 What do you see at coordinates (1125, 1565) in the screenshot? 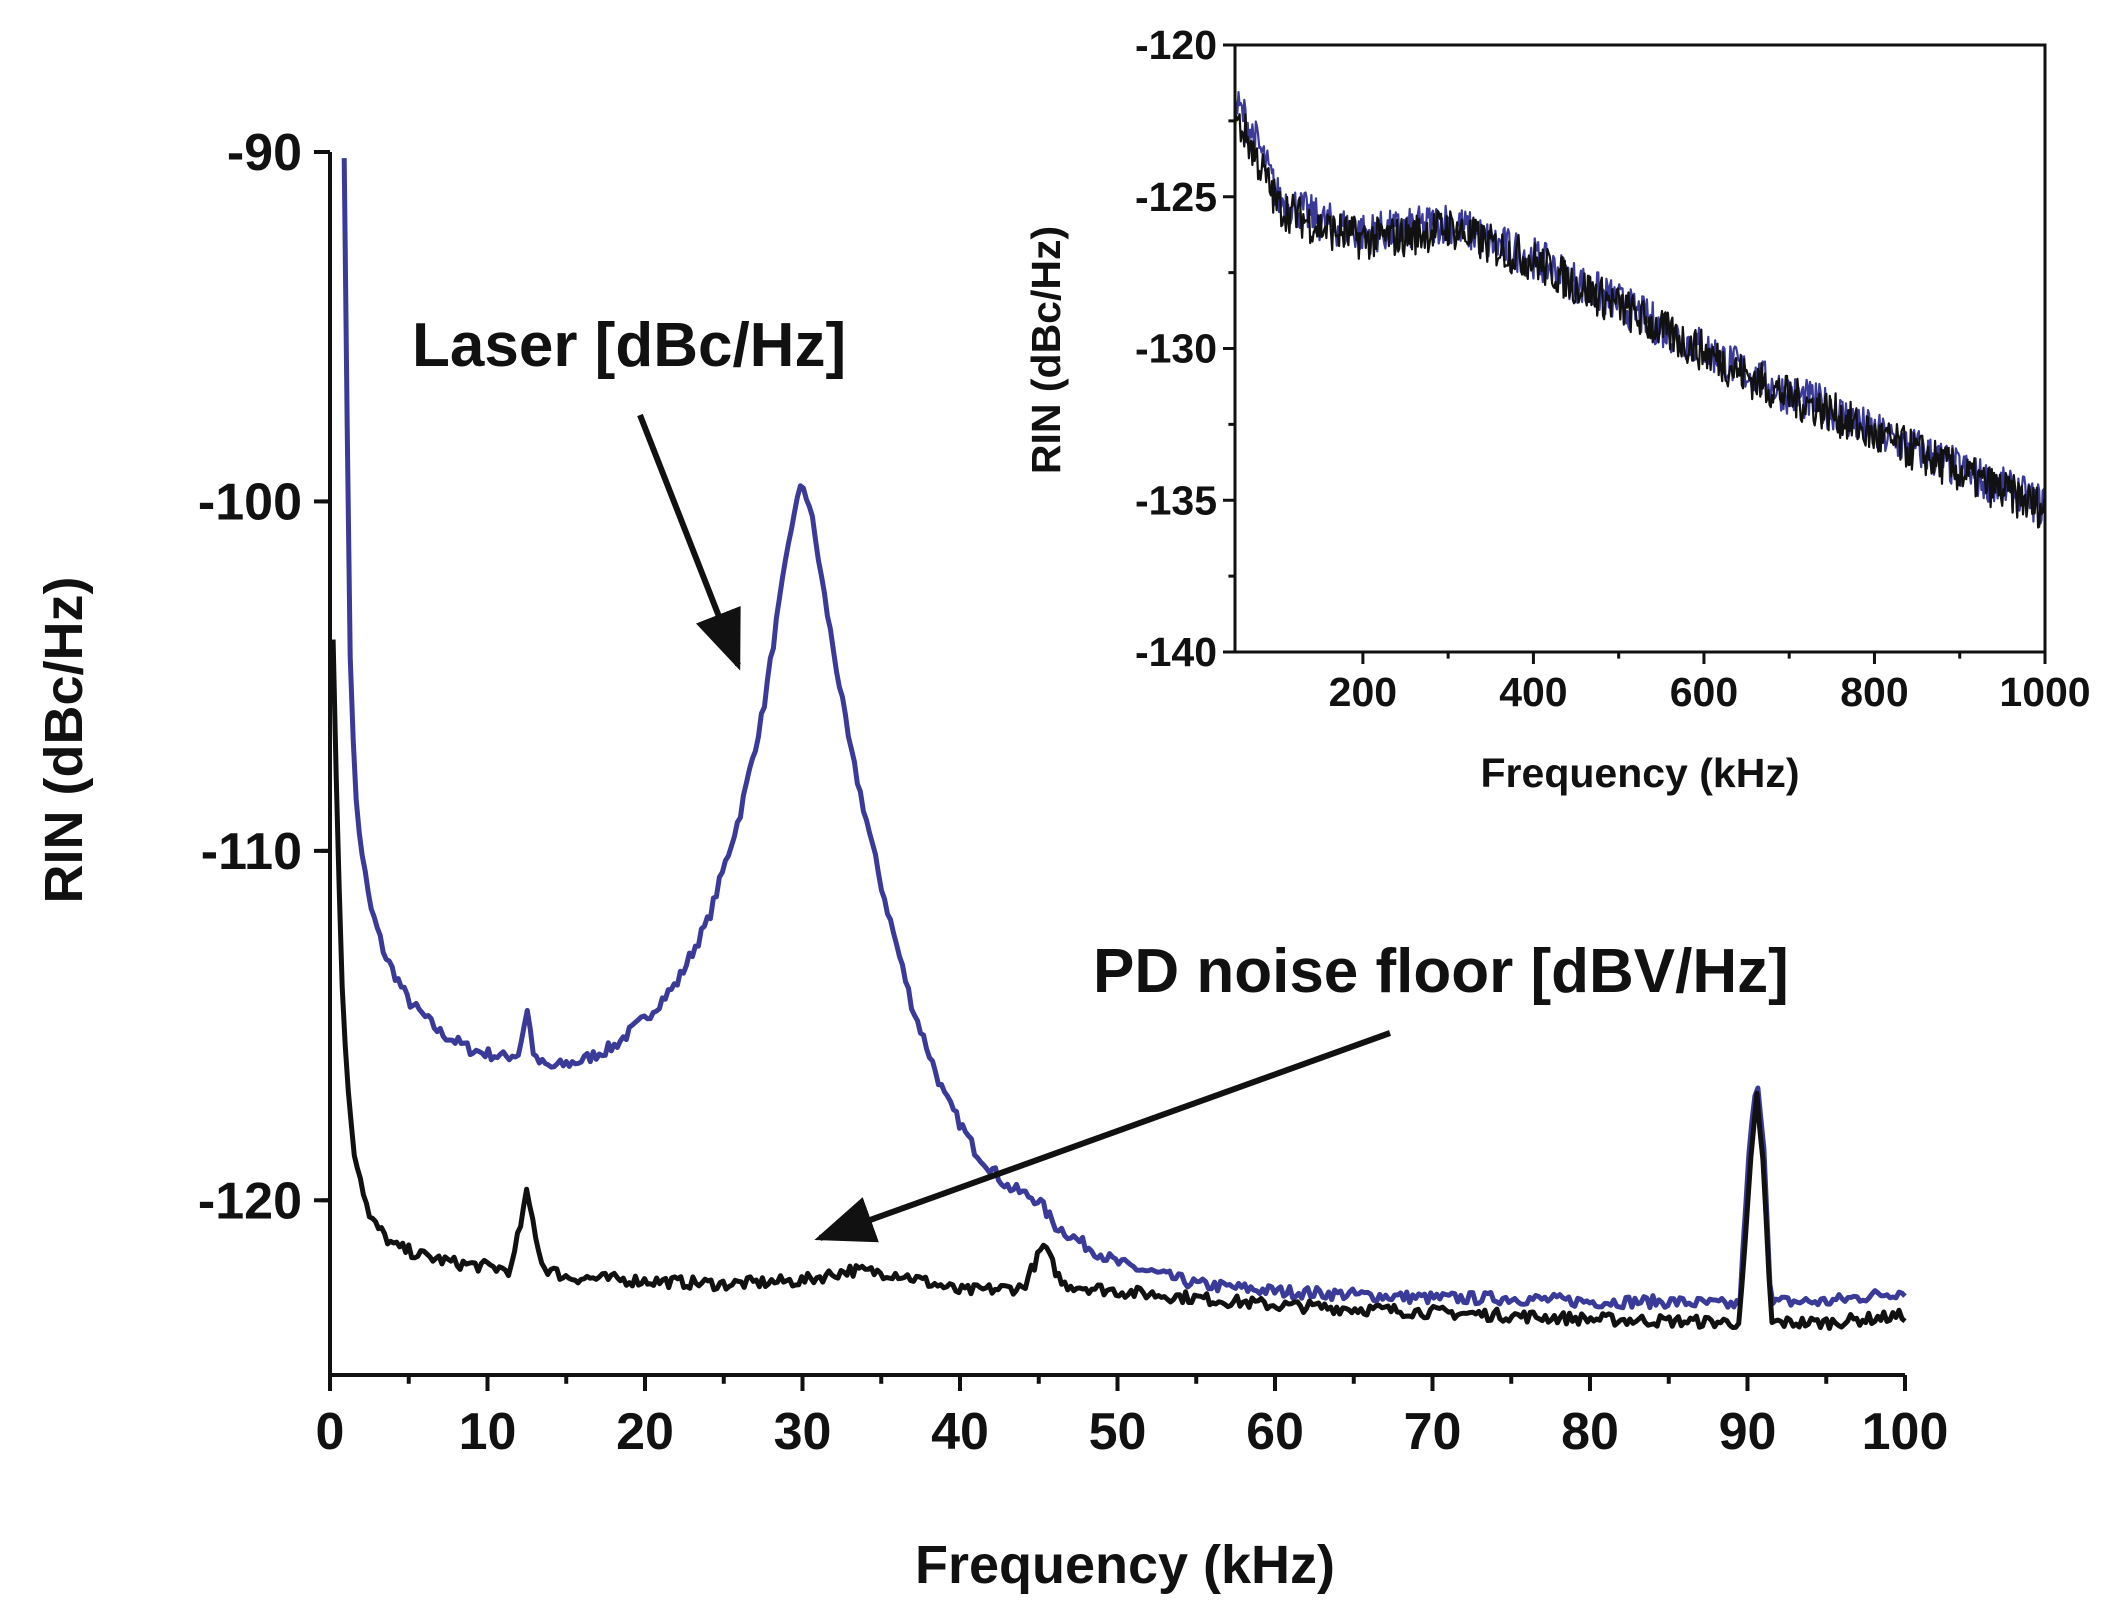
I see `main-x-axis-title: Frequency (kHz)` at bounding box center [1125, 1565].